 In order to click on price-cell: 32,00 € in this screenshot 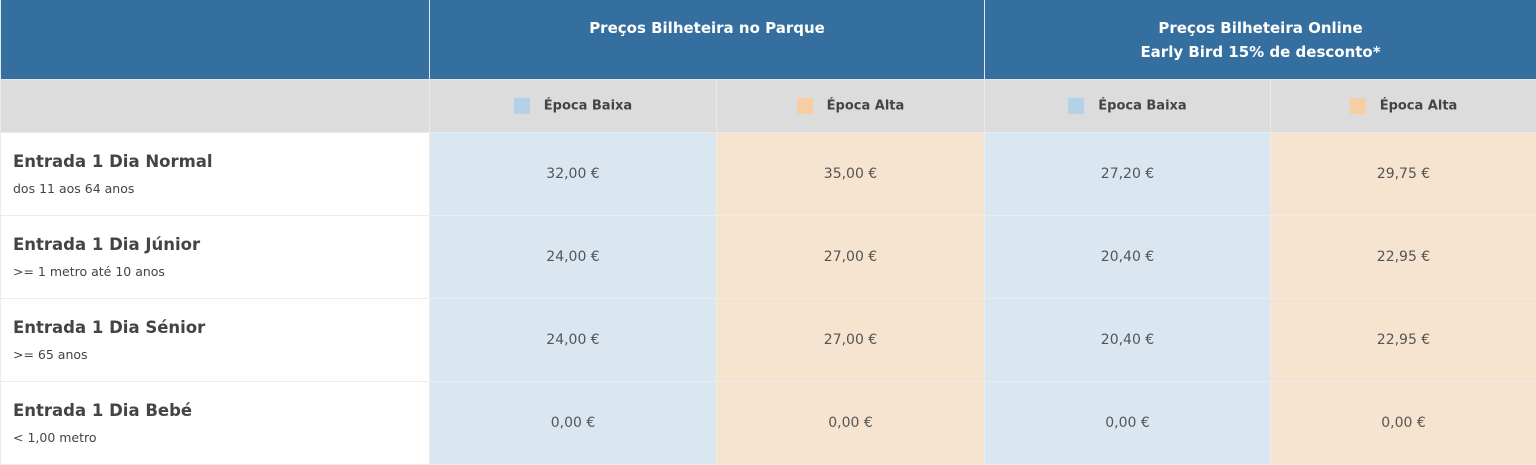, I will do `click(573, 173)`.